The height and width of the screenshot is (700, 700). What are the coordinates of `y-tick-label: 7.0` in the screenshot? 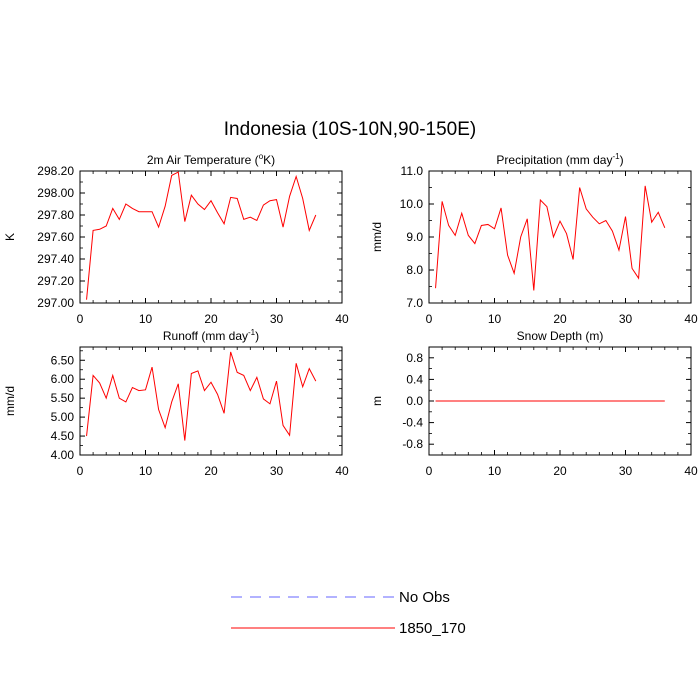 It's located at (414, 303).